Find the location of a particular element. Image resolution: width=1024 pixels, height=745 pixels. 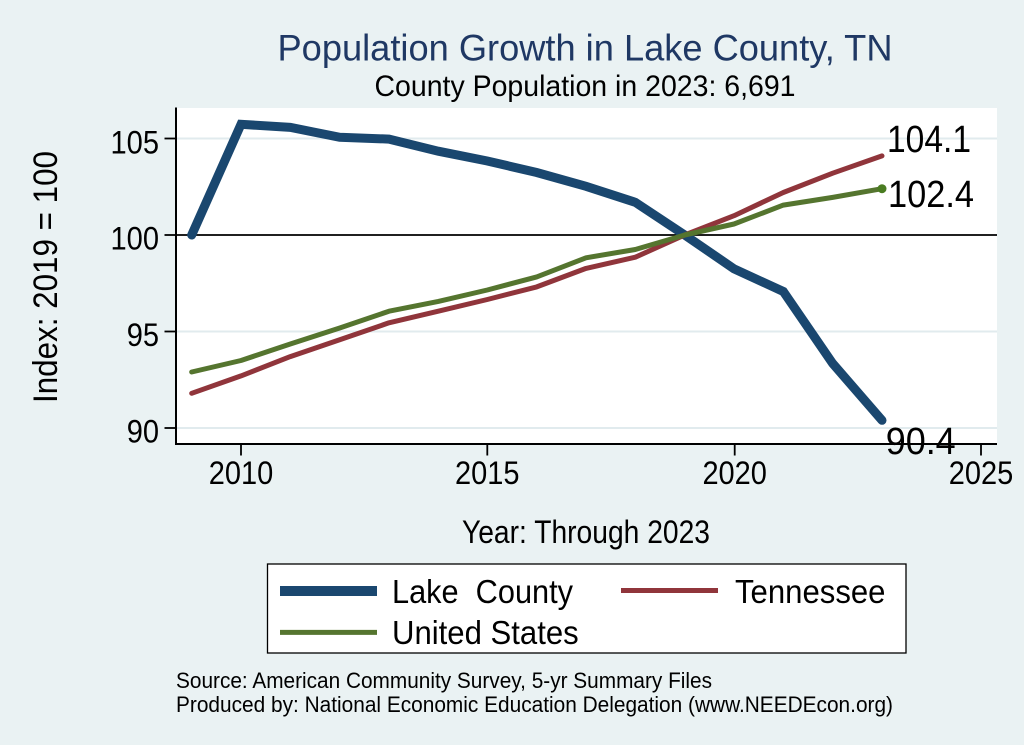

svg-text:County Population in 2023: 6,6: County Population in 2023: 6,691 is located at coordinates (585, 86).